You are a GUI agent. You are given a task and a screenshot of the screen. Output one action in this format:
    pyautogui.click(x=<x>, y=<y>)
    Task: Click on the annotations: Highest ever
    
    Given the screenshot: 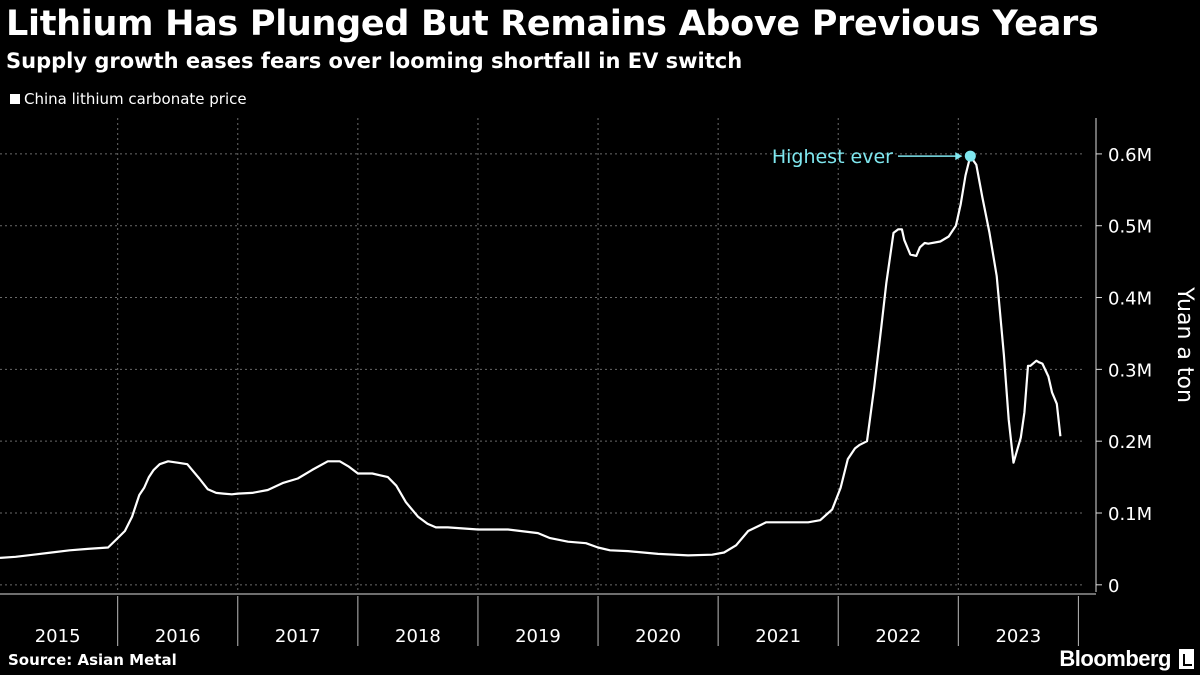 What is the action you would take?
    pyautogui.click(x=874, y=157)
    